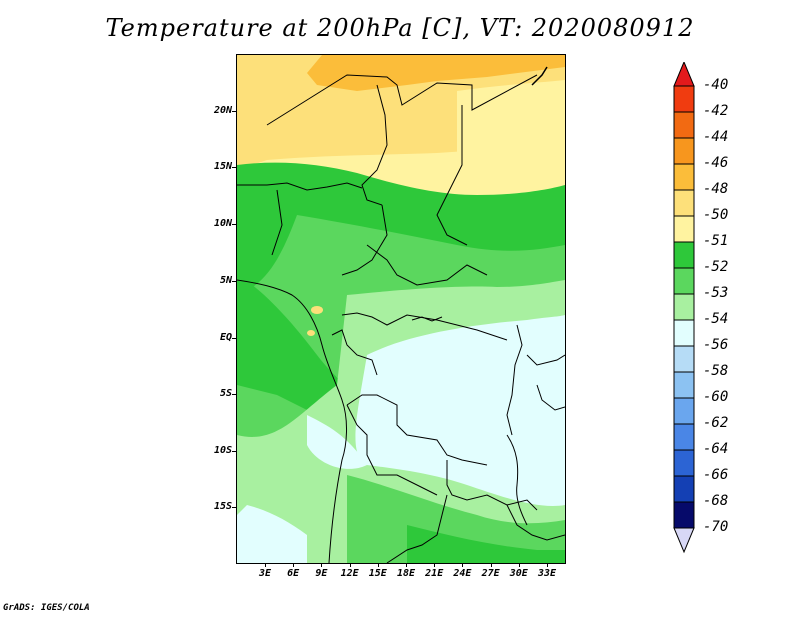  What do you see at coordinates (222, 110) in the screenshot?
I see `lat-label: 20N` at bounding box center [222, 110].